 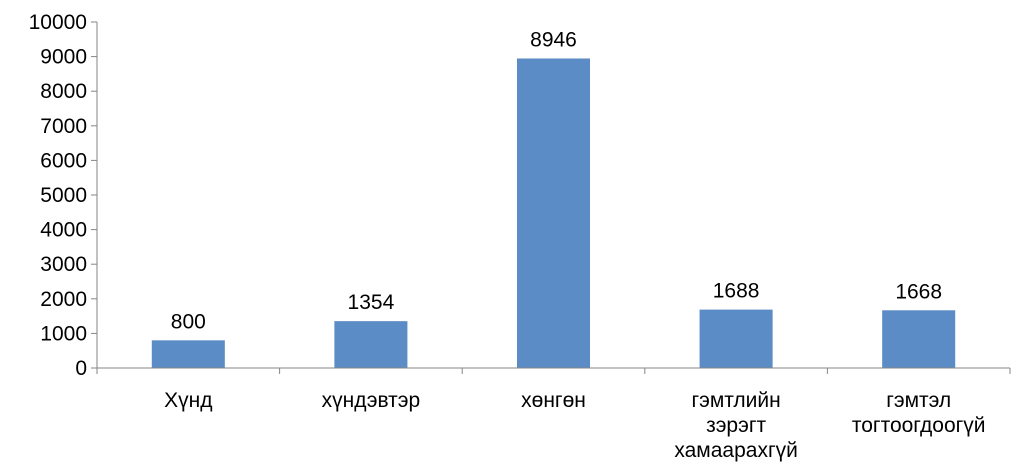 I want to click on y-tick-label: 6000, so click(x=63, y=160).